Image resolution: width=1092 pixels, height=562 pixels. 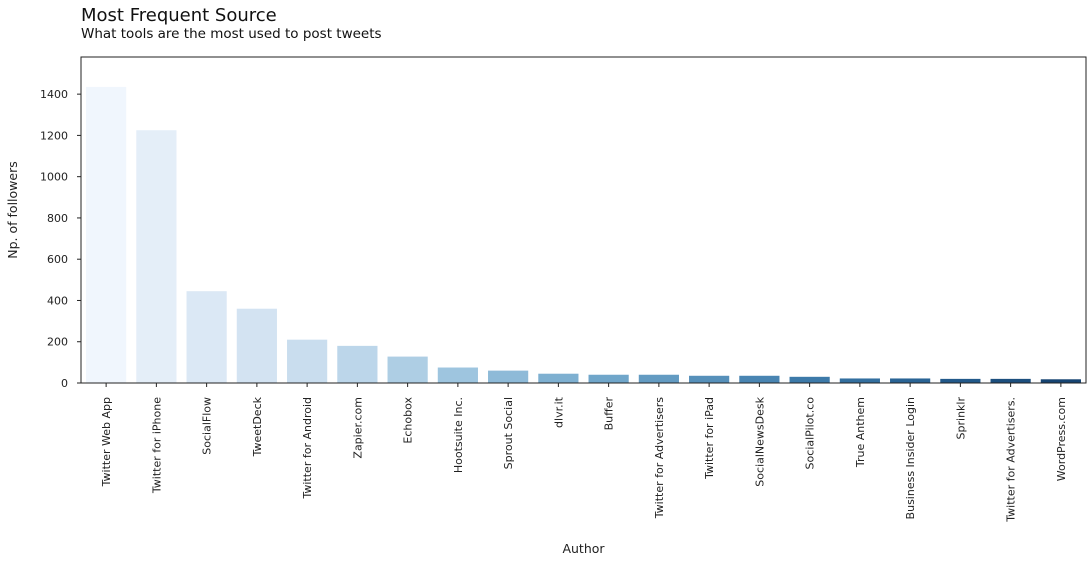 What do you see at coordinates (57, 259) in the screenshot?
I see `y-tick-label: 600` at bounding box center [57, 259].